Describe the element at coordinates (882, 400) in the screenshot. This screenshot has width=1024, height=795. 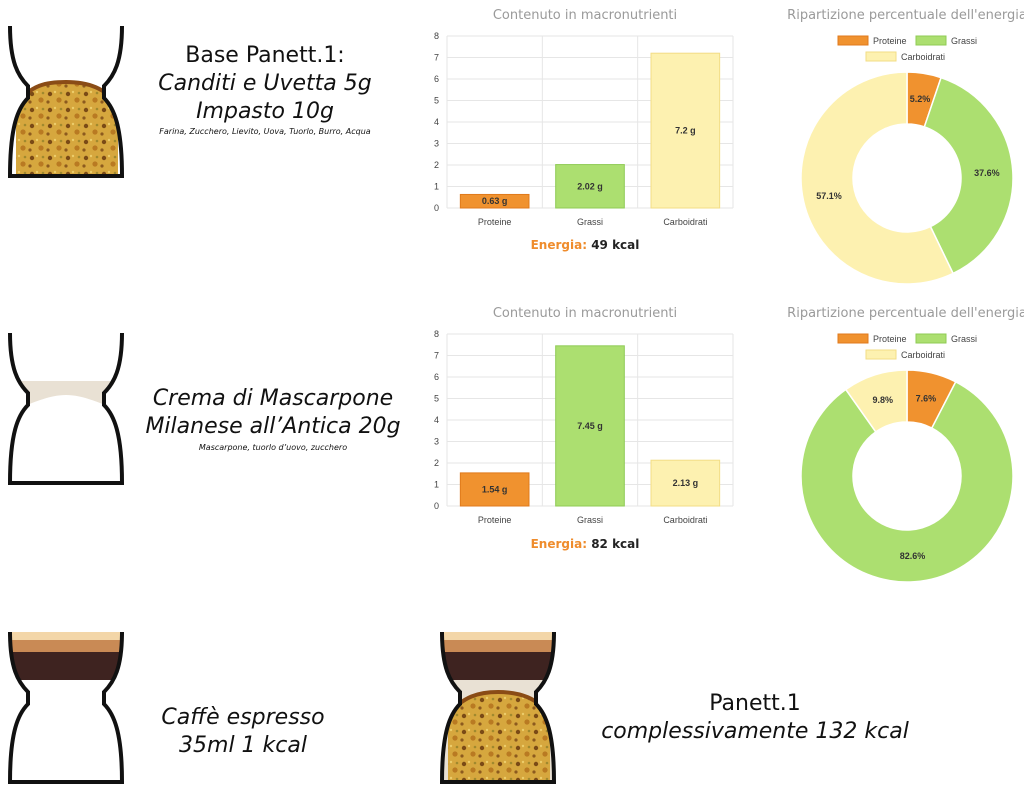
I see `slice-value-label: 9.8%` at that location.